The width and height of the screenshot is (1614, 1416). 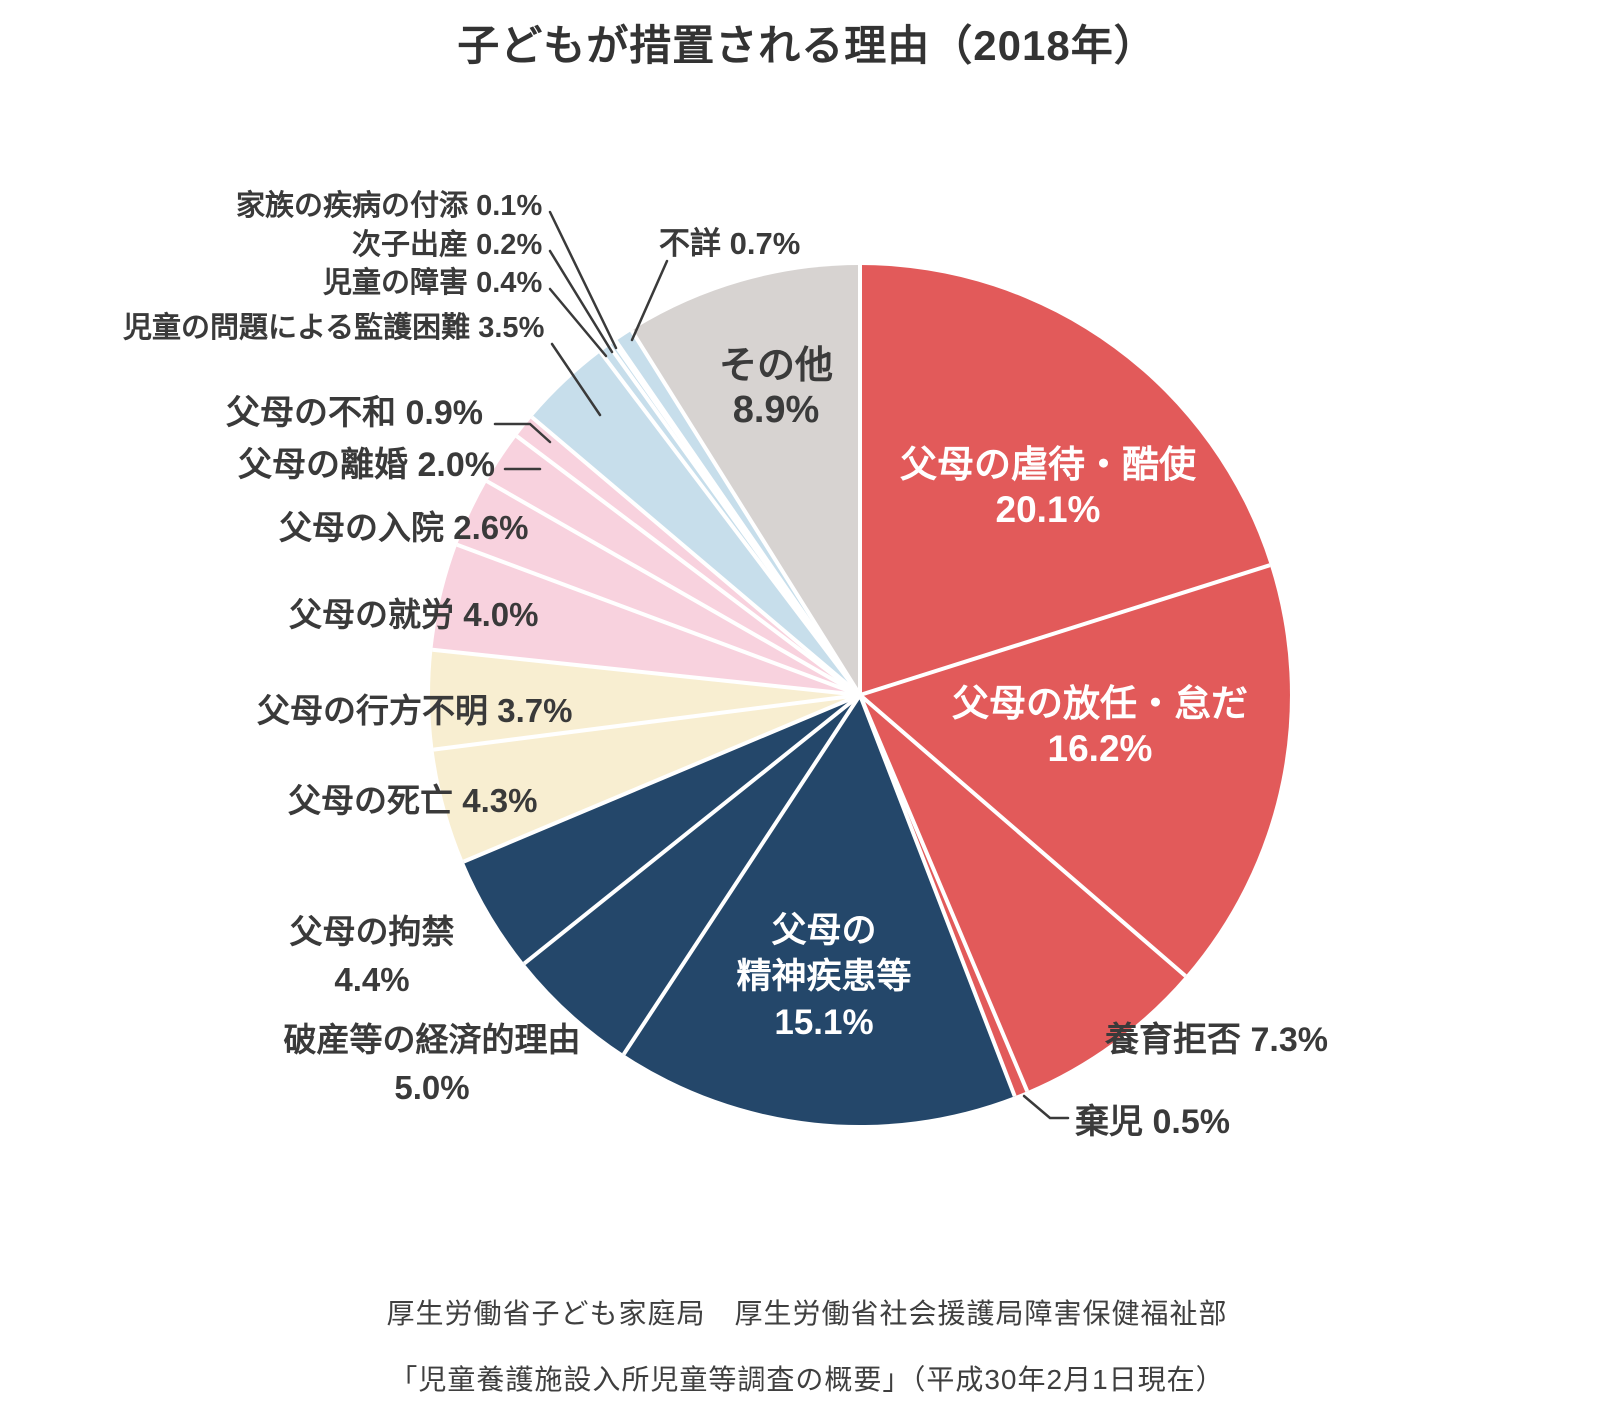 I want to click on slice-value: 2.0%, so click(x=456, y=465).